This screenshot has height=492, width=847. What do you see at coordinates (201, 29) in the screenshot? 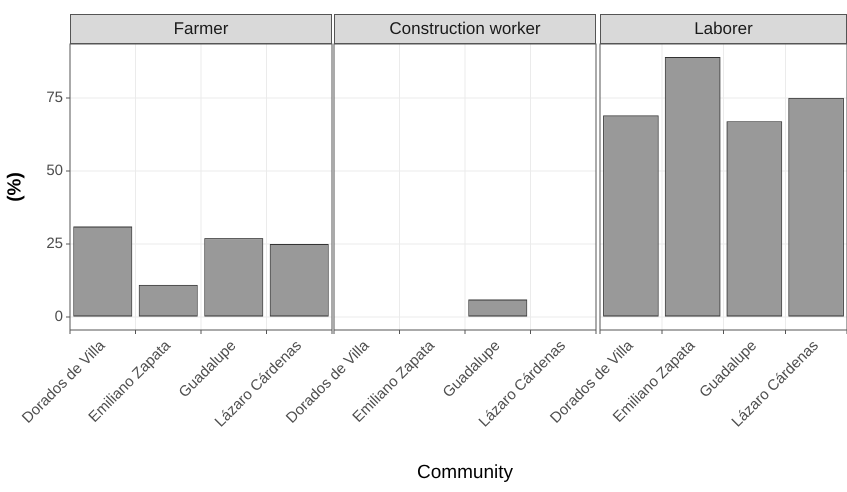
I see `chart-title: Farmer` at bounding box center [201, 29].